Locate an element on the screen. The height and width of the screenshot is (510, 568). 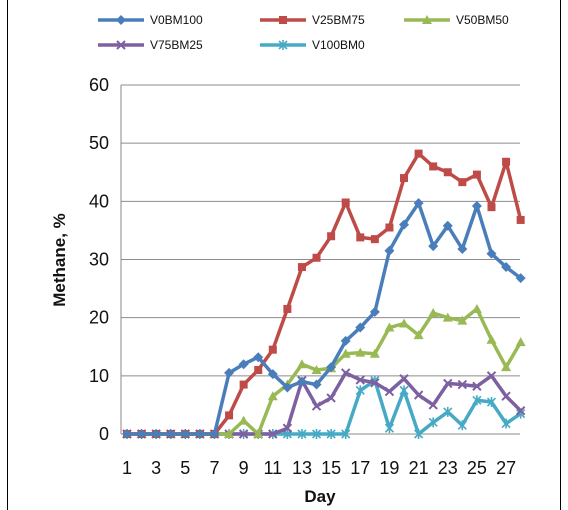
left-border-line is located at coordinates (7, 255).